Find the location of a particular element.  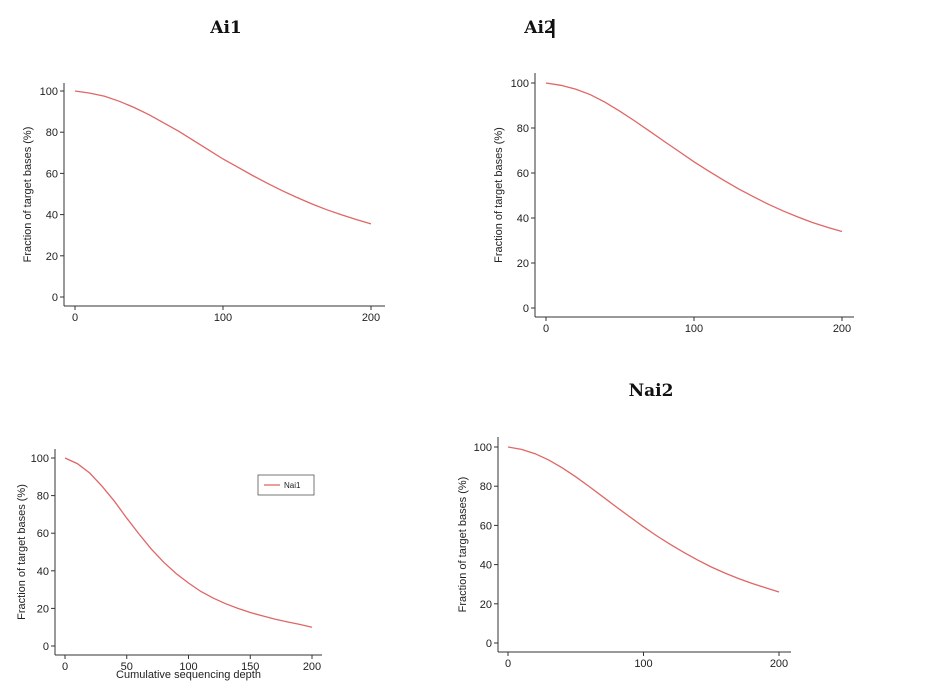

x-axis-label: Cumulative sequencing depth is located at coordinates (188, 675).